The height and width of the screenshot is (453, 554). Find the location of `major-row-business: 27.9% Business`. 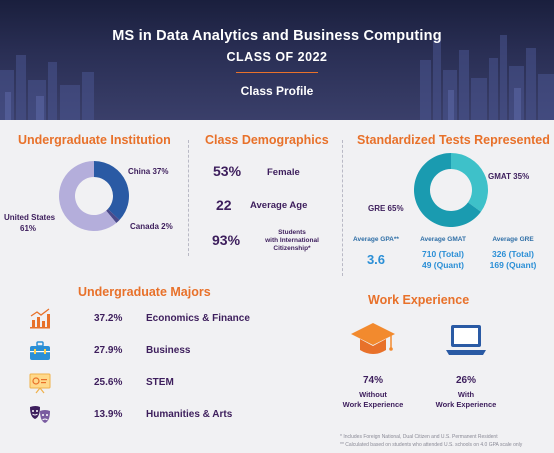

major-row-business: 27.9% Business is located at coordinates (153, 352).